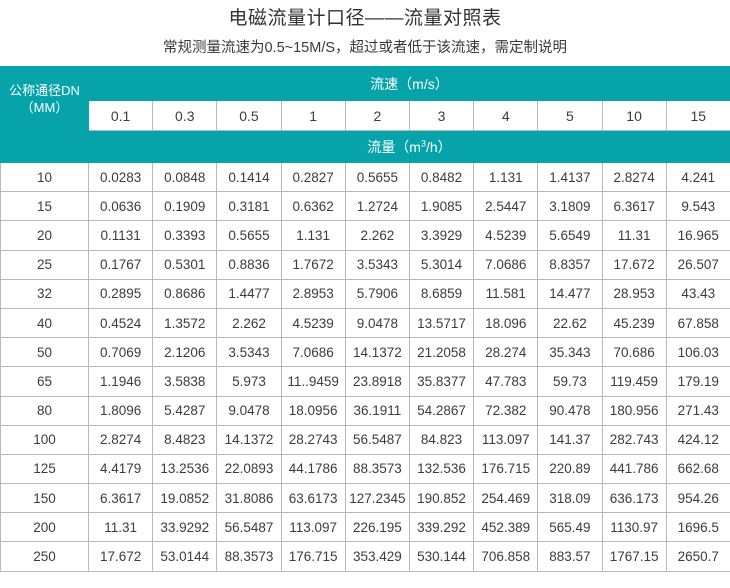  Describe the element at coordinates (634, 115) in the screenshot. I see `header-velocity-8: 10` at that location.